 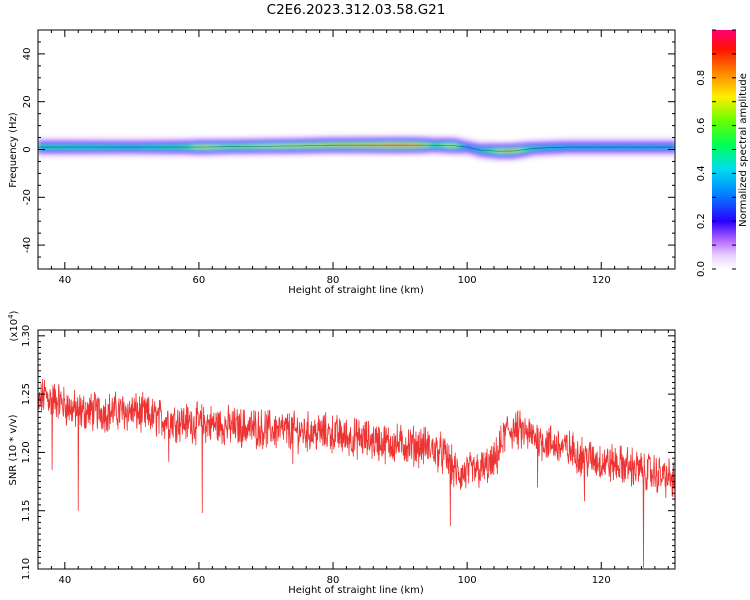 I want to click on snr-x-tick-label: 60, so click(x=199, y=580).